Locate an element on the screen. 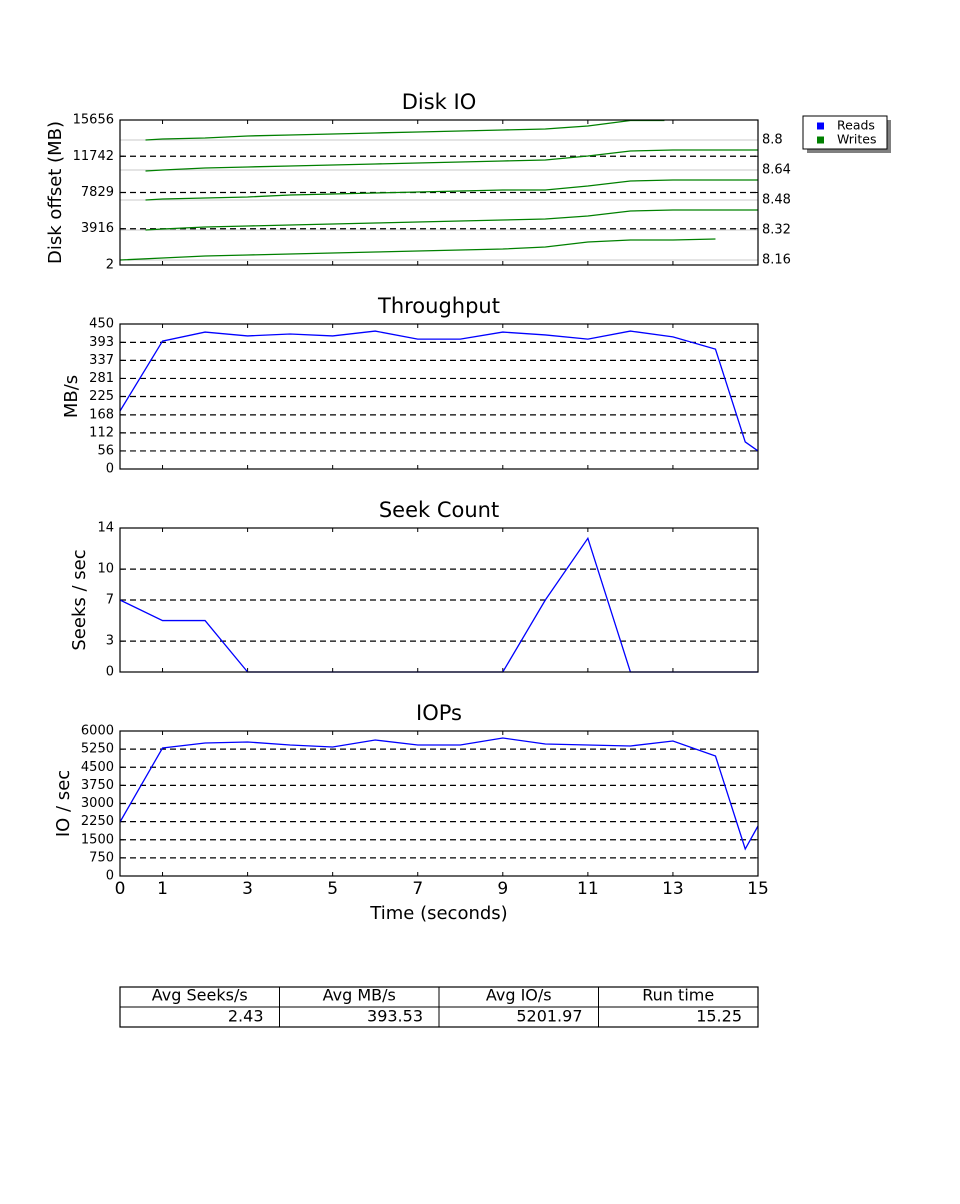 The width and height of the screenshot is (960, 1204). y2-tick-label: 8.64 is located at coordinates (776, 170).